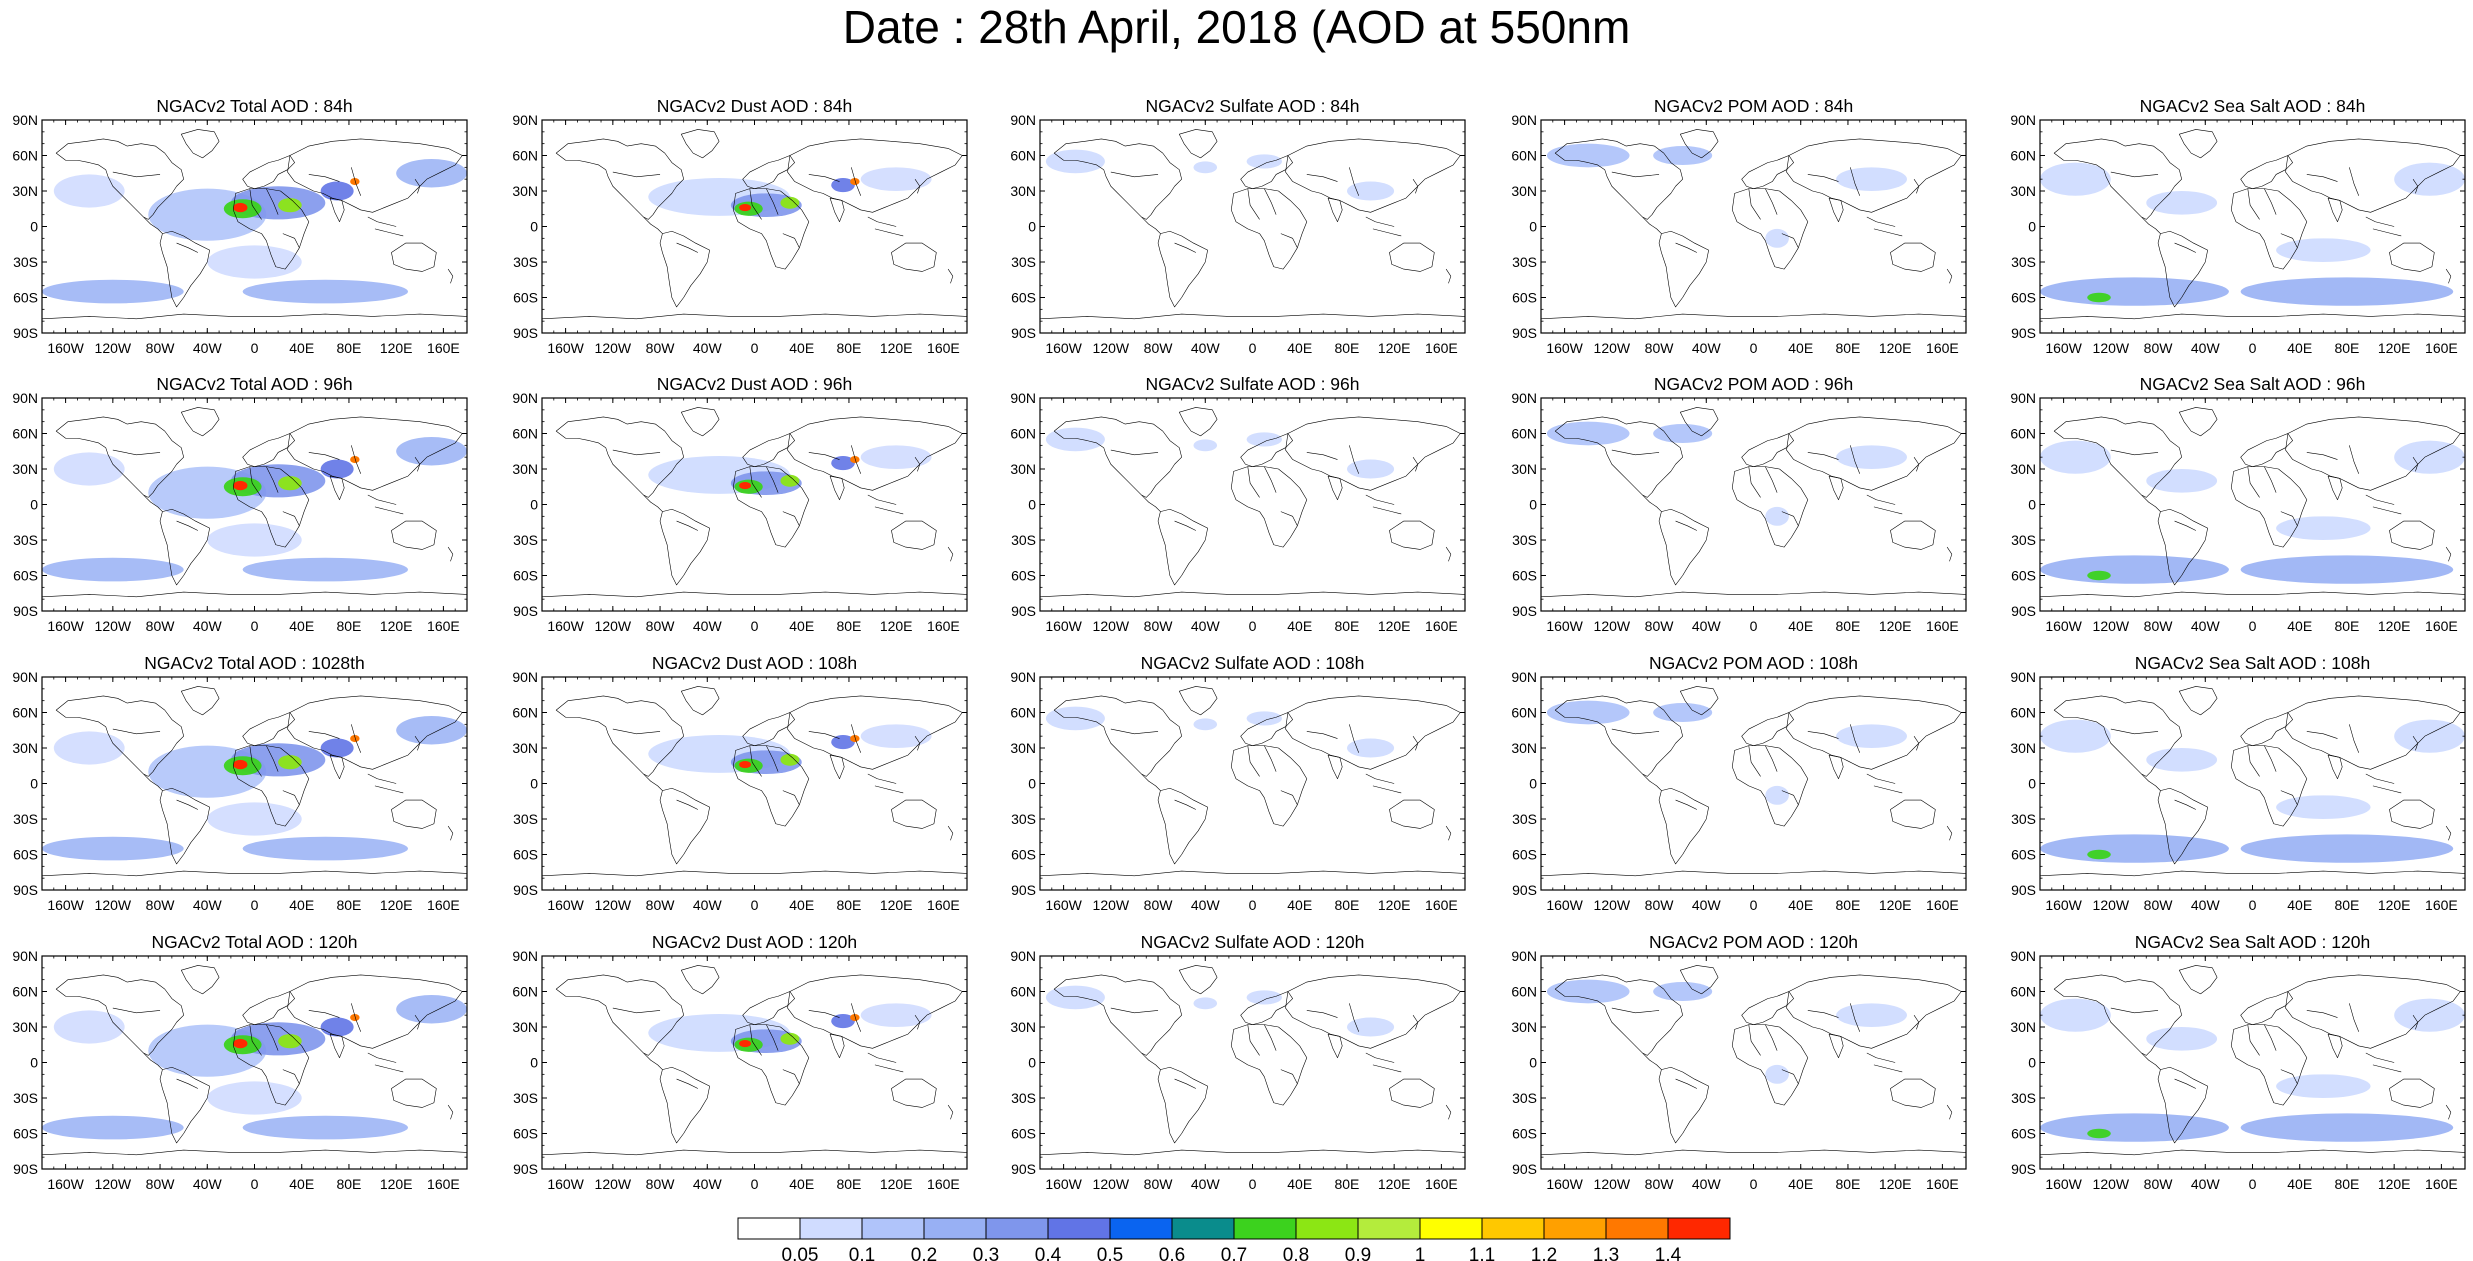  What do you see at coordinates (1482, 1253) in the screenshot?
I see `colorbar-label: 1.1` at bounding box center [1482, 1253].